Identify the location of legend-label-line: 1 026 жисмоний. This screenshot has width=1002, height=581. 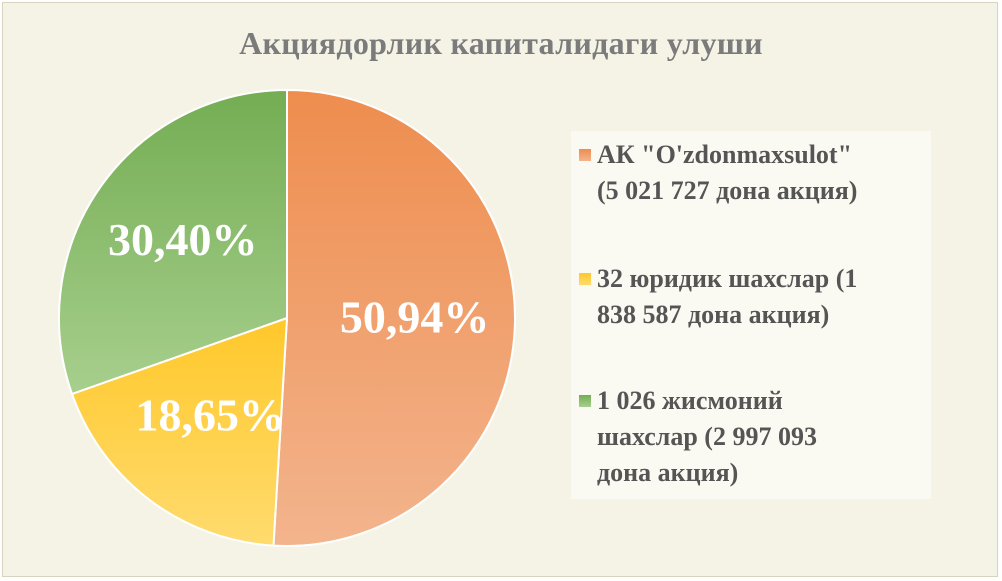
(690, 400).